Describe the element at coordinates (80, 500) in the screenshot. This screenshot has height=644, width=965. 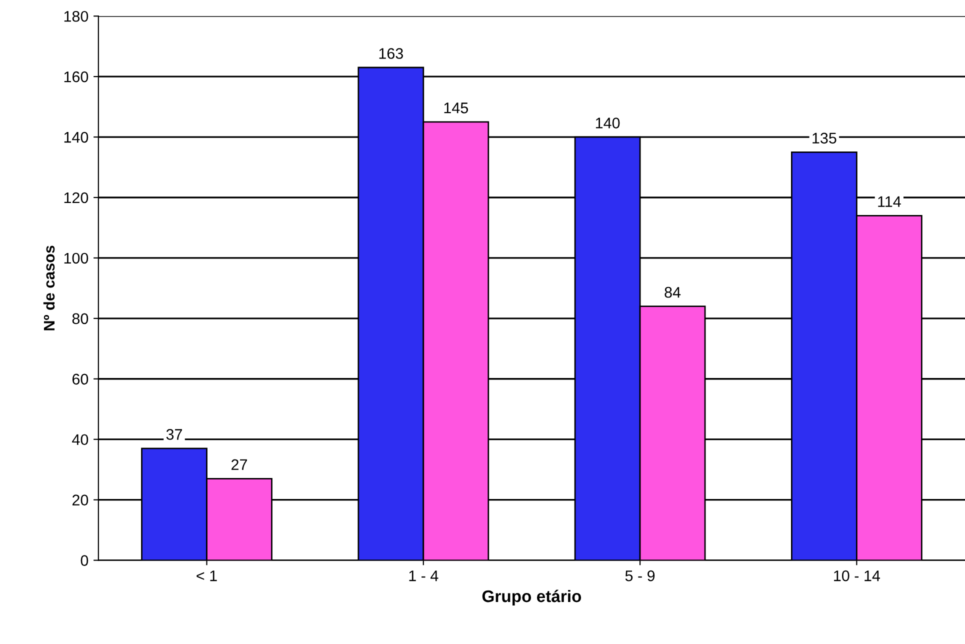
I see `y-tick-label: 20` at that location.